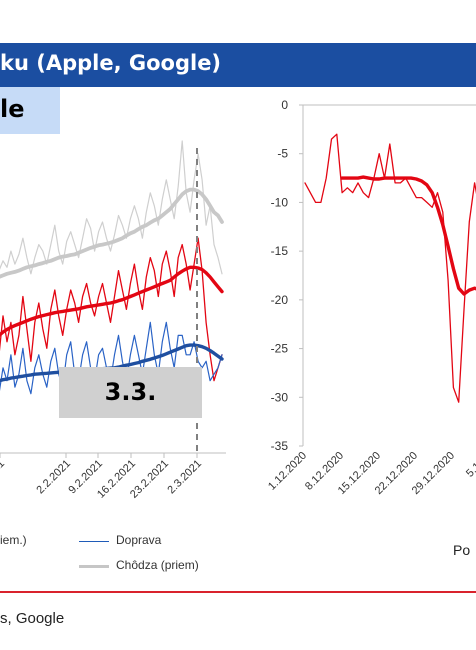 This screenshot has height=650, width=476. Describe the element at coordinates (280, 397) in the screenshot. I see `right-y-tick-label: -30` at that location.